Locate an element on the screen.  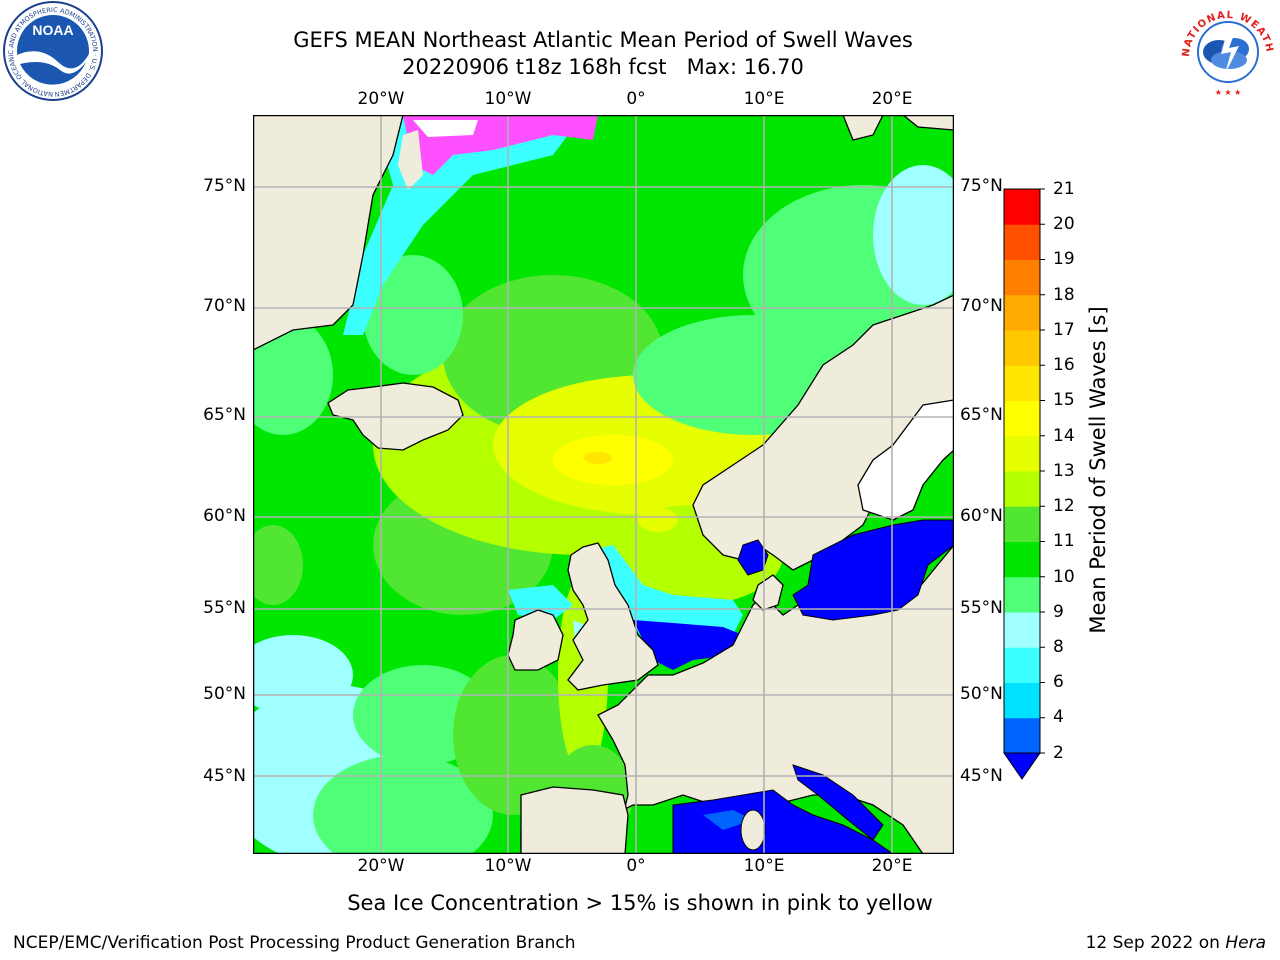
colorbar-label-21: 21 is located at coordinates (1064, 189).